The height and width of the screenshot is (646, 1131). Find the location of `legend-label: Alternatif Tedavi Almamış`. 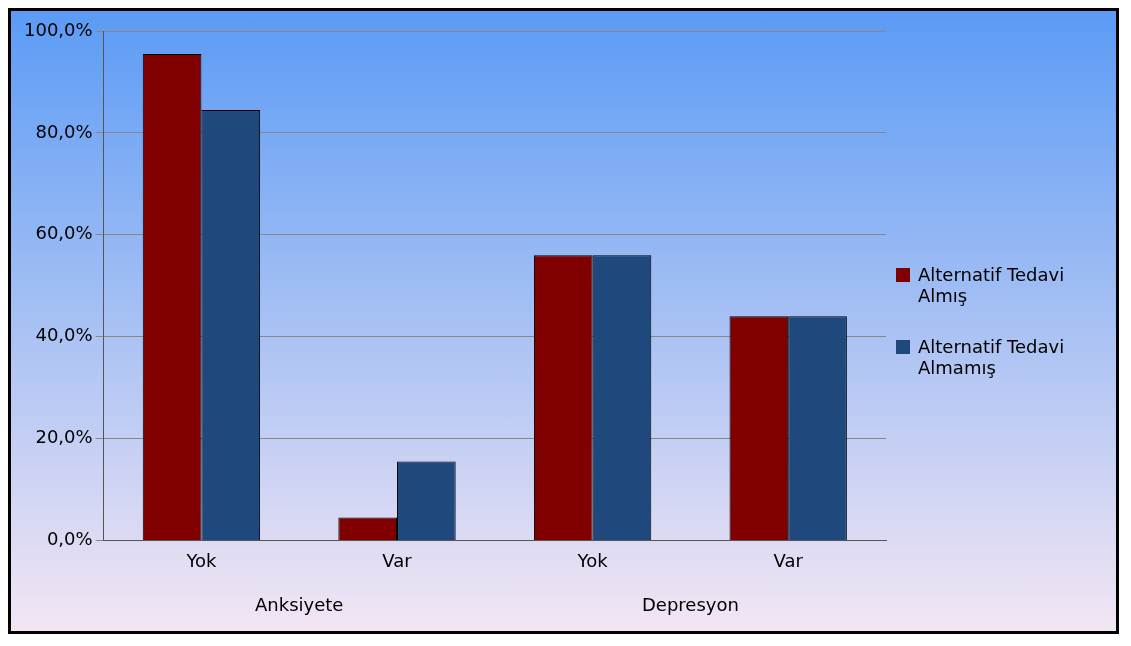

legend-label: Alternatif Tedavi Almamış is located at coordinates (992, 357).